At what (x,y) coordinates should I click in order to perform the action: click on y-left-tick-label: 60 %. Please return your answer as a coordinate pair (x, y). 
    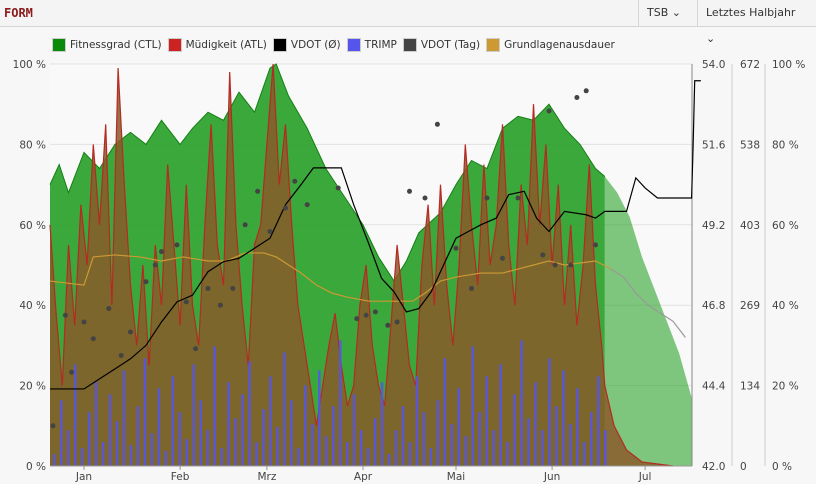
    Looking at the image, I should click on (32, 226).